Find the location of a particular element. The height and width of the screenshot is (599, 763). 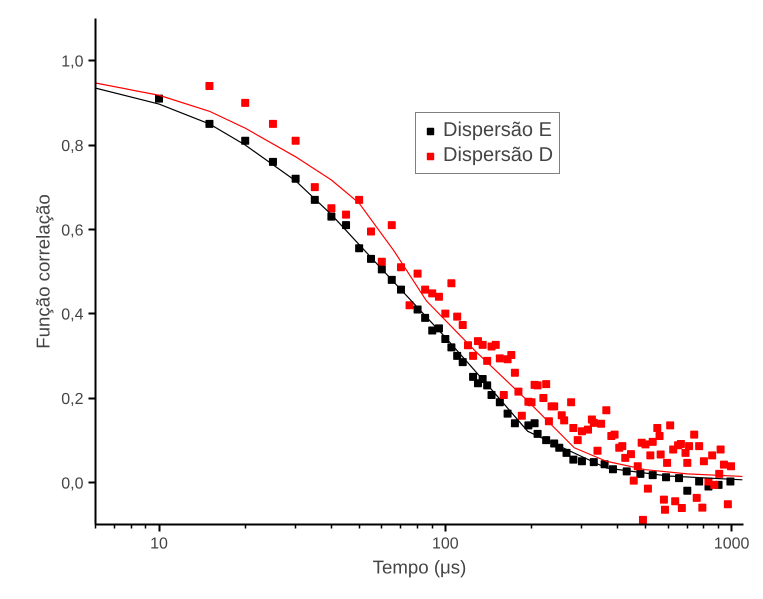

y-tick-label: 0,2 is located at coordinates (72, 399).